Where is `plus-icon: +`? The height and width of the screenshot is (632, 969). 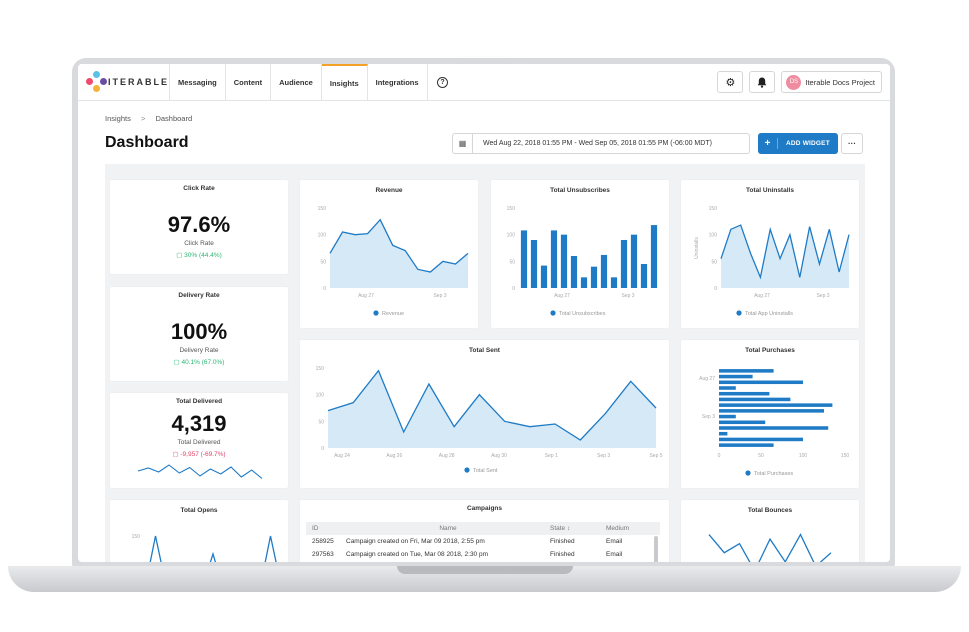
plus-icon: + is located at coordinates (768, 143).